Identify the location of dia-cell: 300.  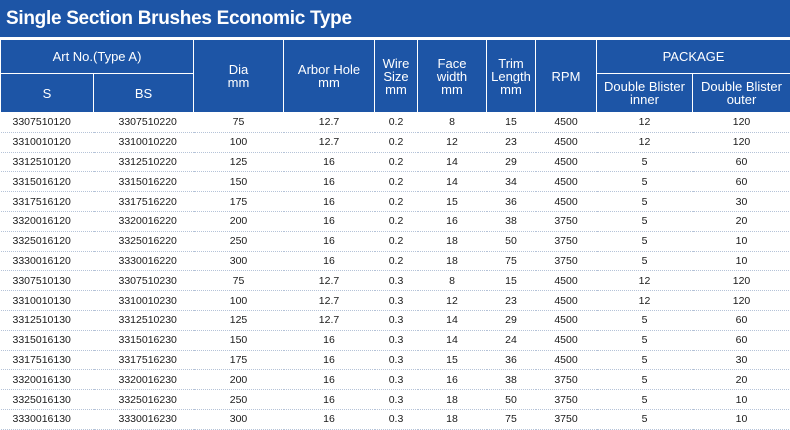
(239, 261).